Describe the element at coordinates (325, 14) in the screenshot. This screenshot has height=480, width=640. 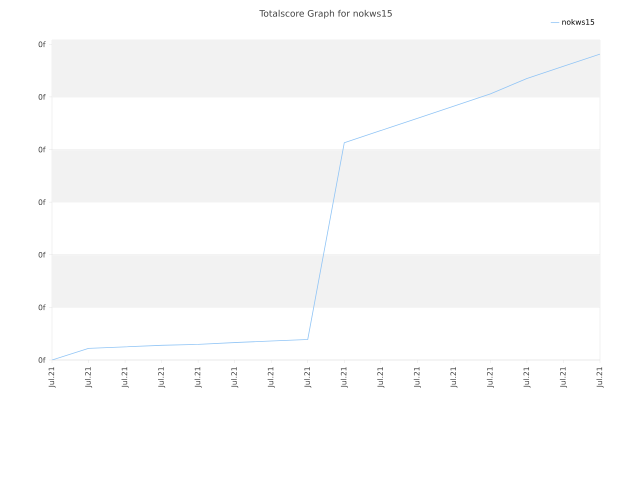
I see `chart-title: Totalscore Graph for nokws15` at that location.